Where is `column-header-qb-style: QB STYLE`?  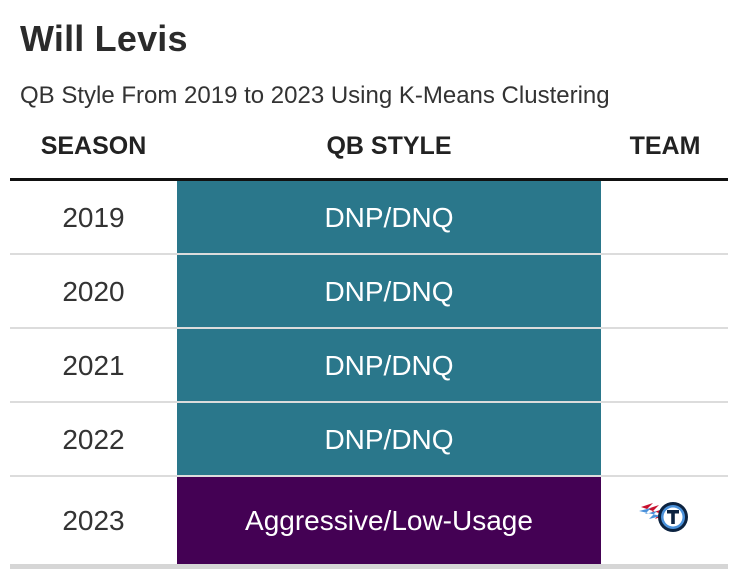 column-header-qb-style: QB STYLE is located at coordinates (389, 146).